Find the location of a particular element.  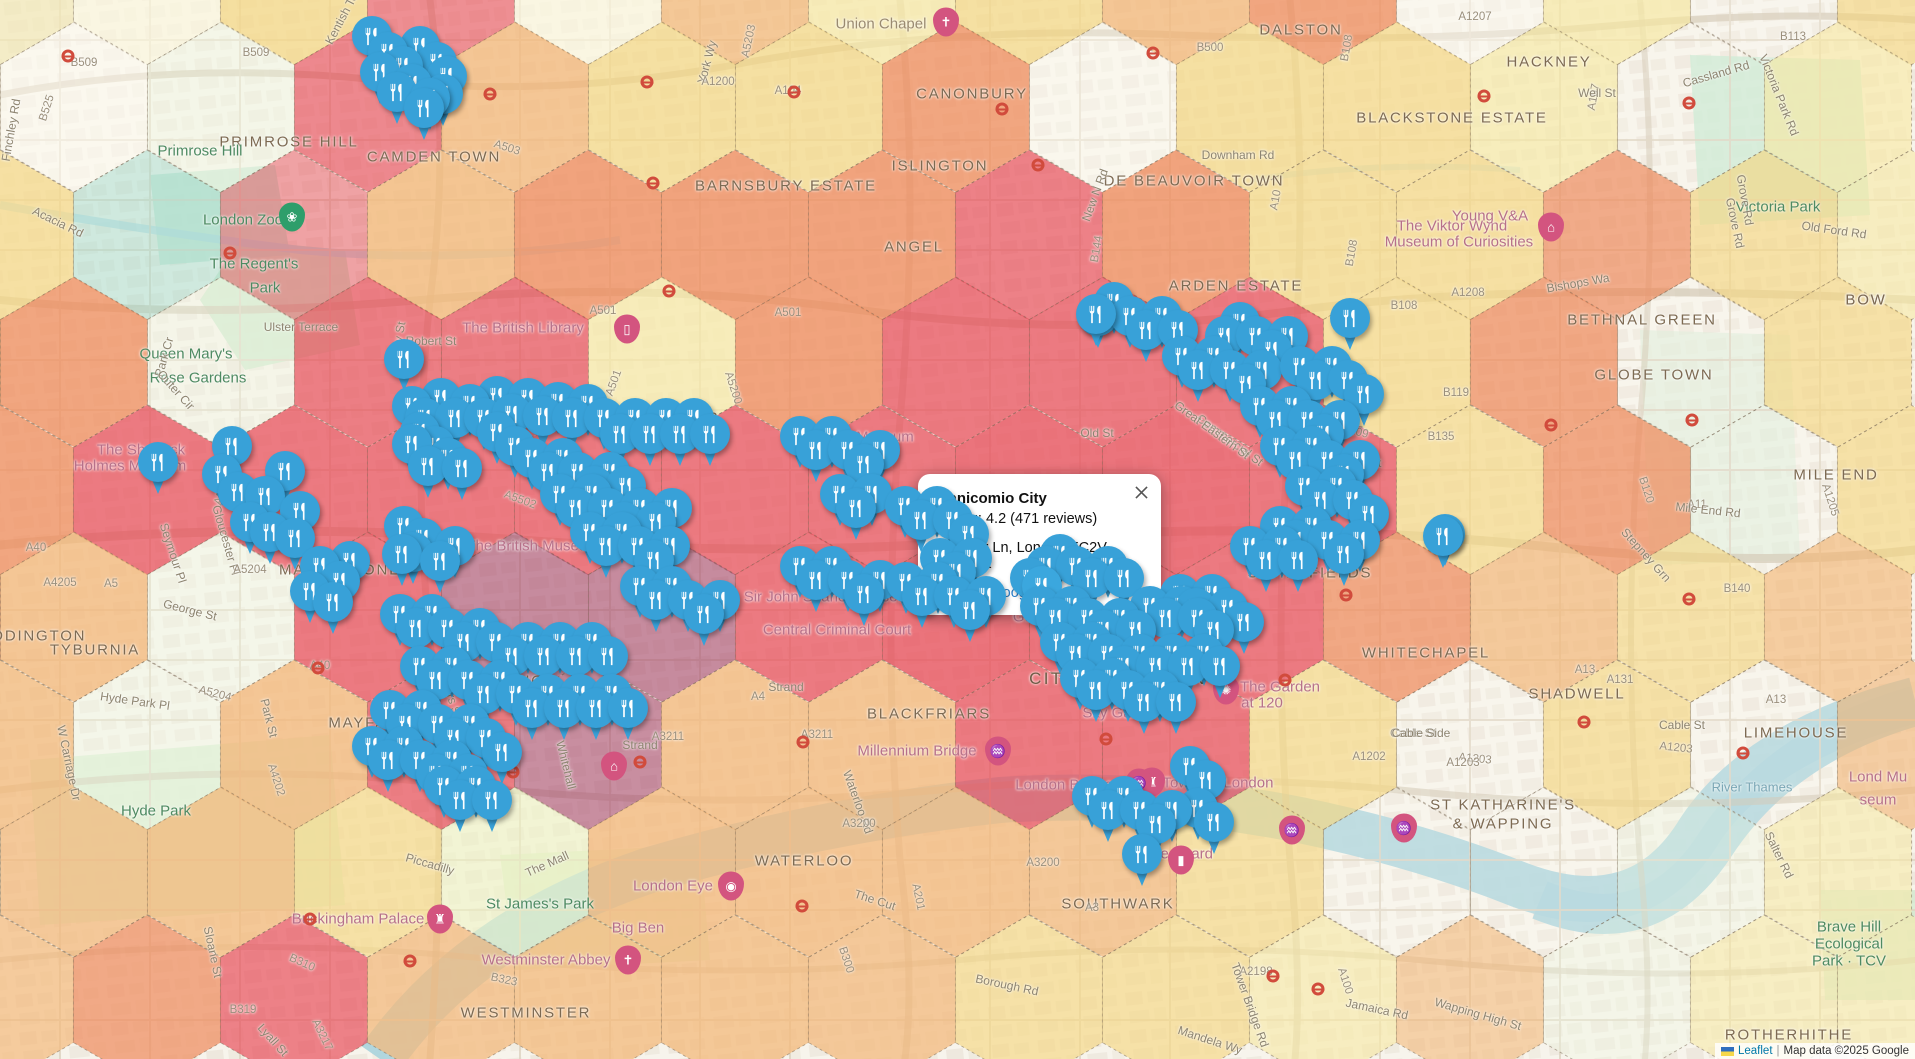

church-cross-icon: ✝ is located at coordinates (628, 960).